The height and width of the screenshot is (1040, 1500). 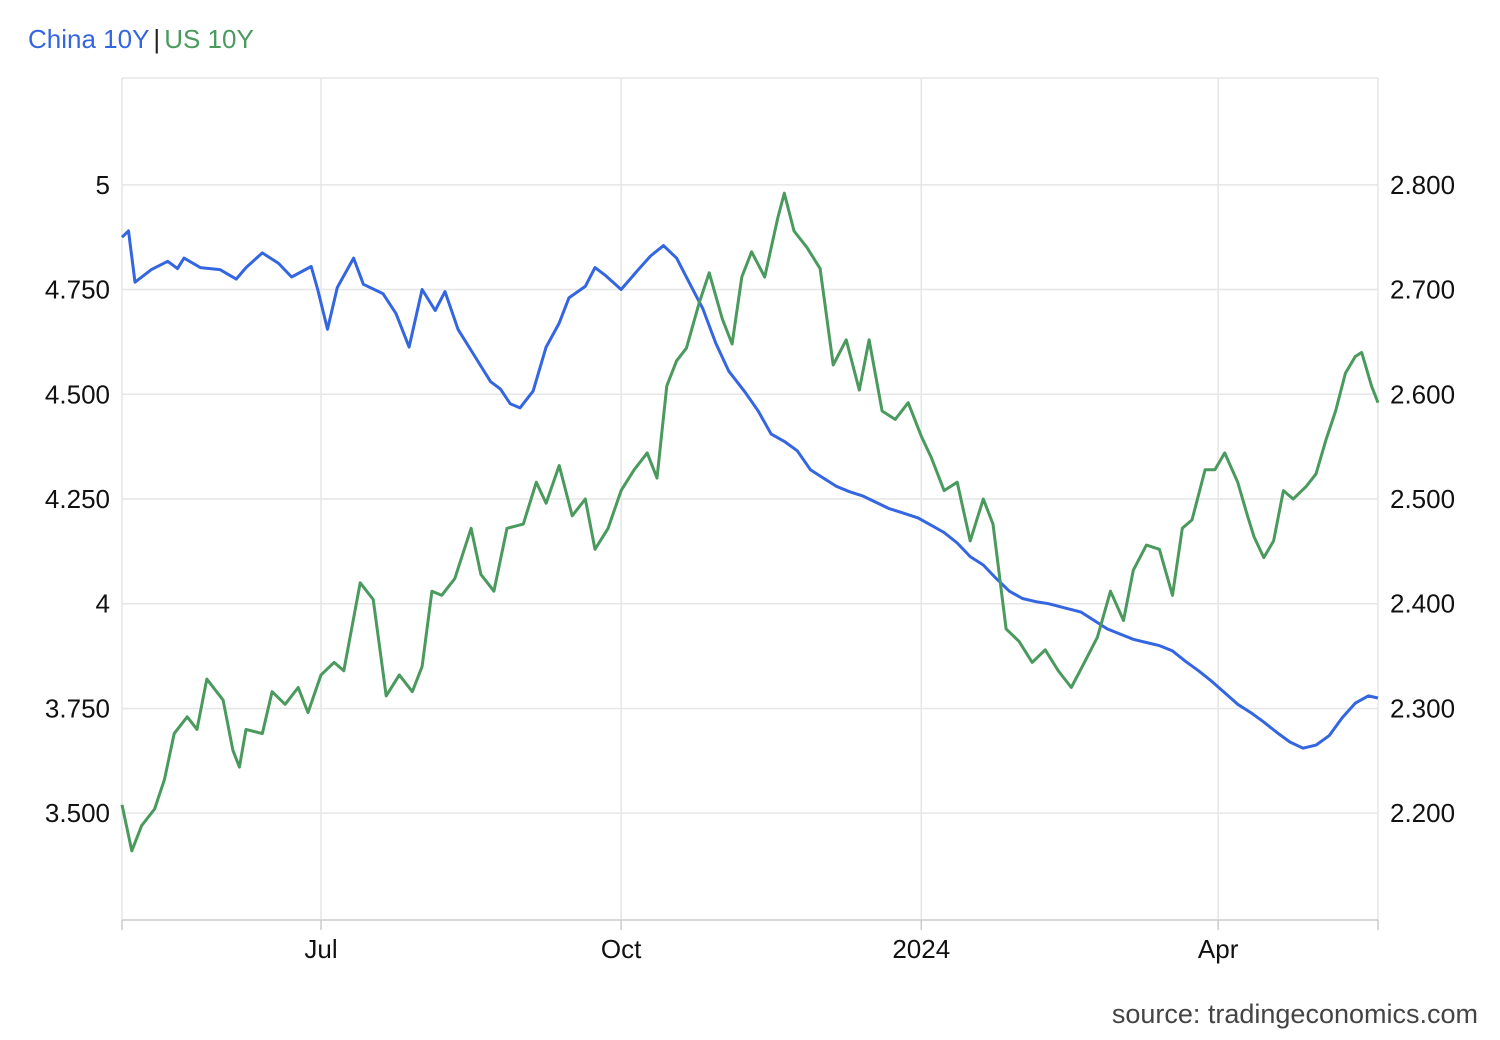 I want to click on source-label: source: tradingeconomics.com, so click(x=1294, y=1014).